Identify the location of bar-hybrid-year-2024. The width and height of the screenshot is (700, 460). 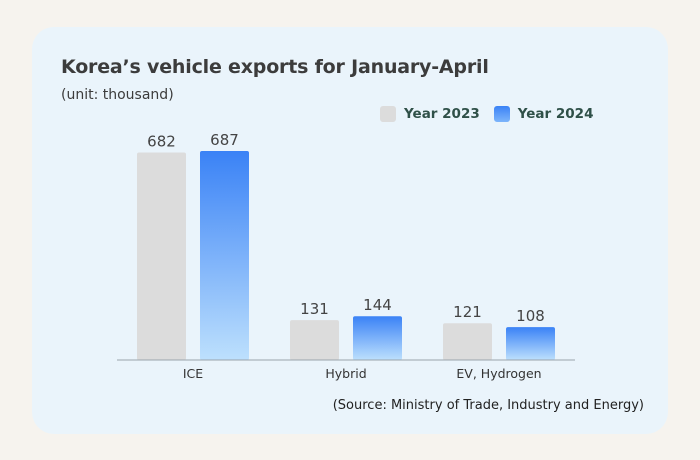
(377, 338).